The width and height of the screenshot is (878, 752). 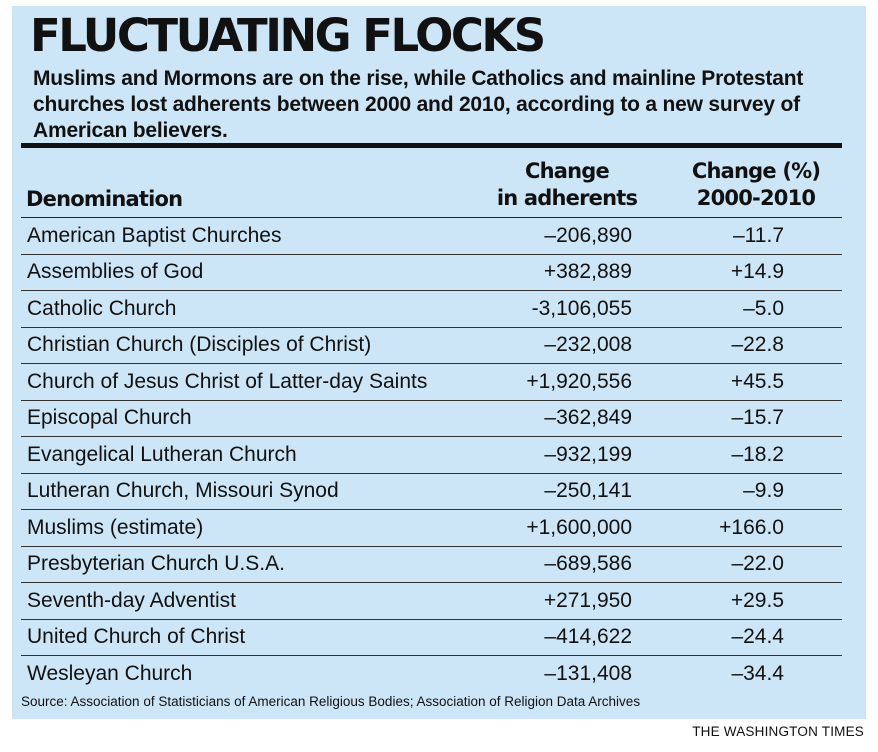 What do you see at coordinates (763, 491) in the screenshot?
I see `row-percent: –9.9` at bounding box center [763, 491].